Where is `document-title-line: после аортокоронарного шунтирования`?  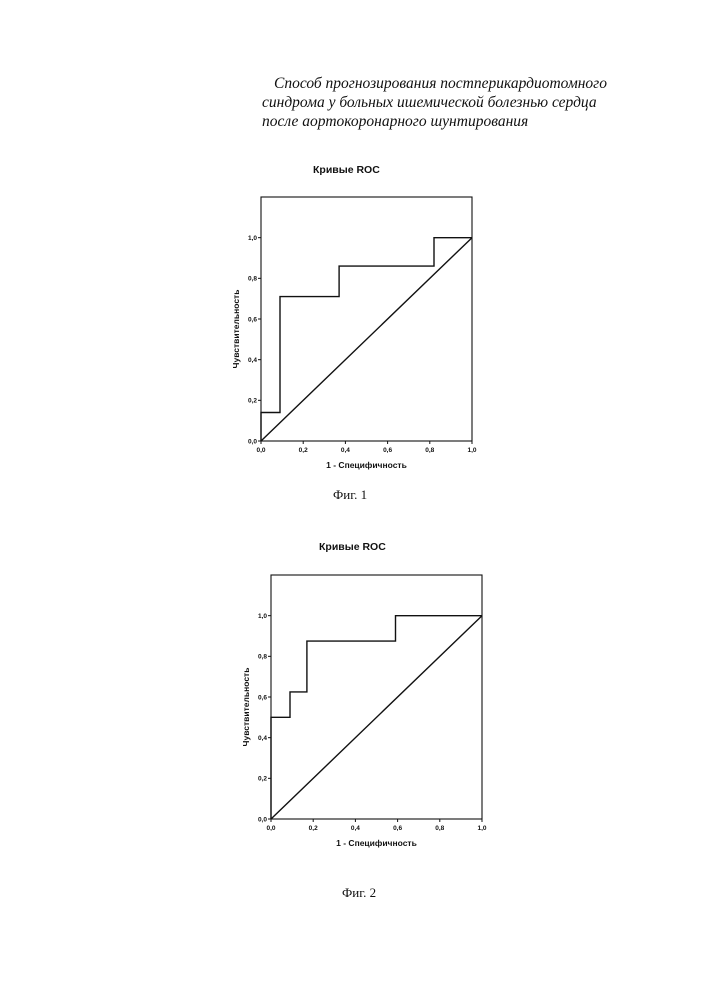
document-title-line: после аортокоронарного шунтирования is located at coordinates (472, 121).